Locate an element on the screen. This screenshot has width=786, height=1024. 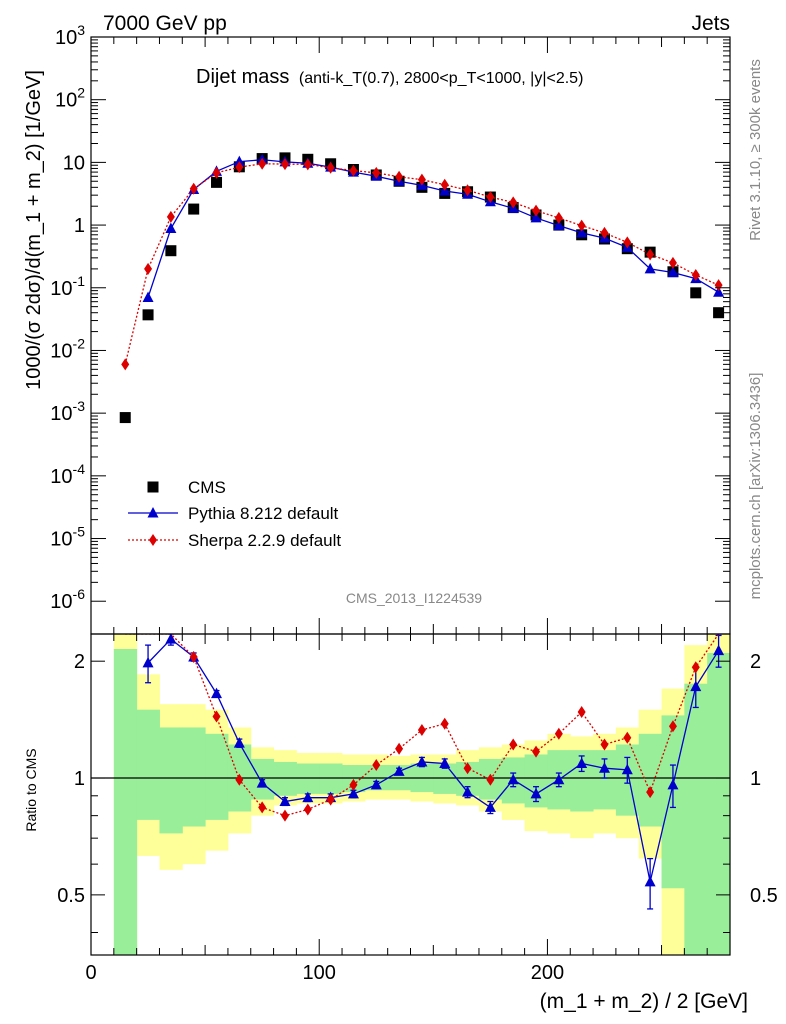
legend-cms-label: CMS is located at coordinates (207, 487).